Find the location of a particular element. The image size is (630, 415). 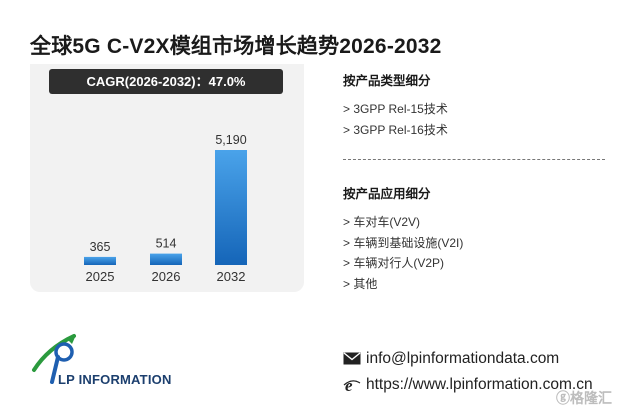

lp-logo-icon is located at coordinates (54, 359).